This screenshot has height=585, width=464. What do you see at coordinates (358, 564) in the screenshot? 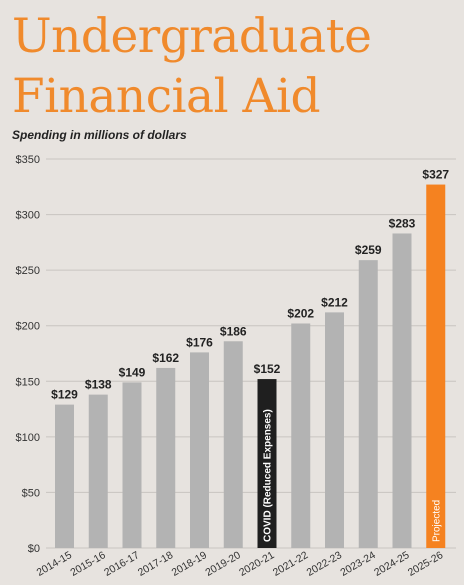
I see `x-tick-label: 2023-24` at bounding box center [358, 564].